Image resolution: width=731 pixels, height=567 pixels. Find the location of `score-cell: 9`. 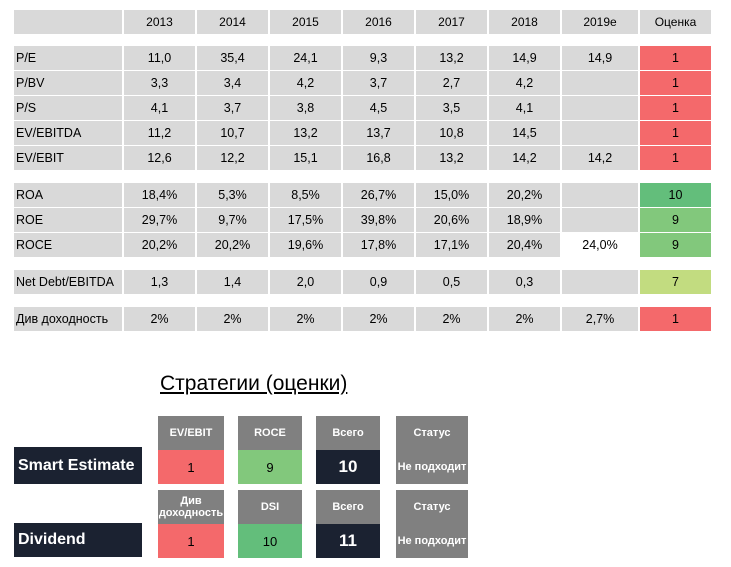

score-cell: 9 is located at coordinates (675, 245).